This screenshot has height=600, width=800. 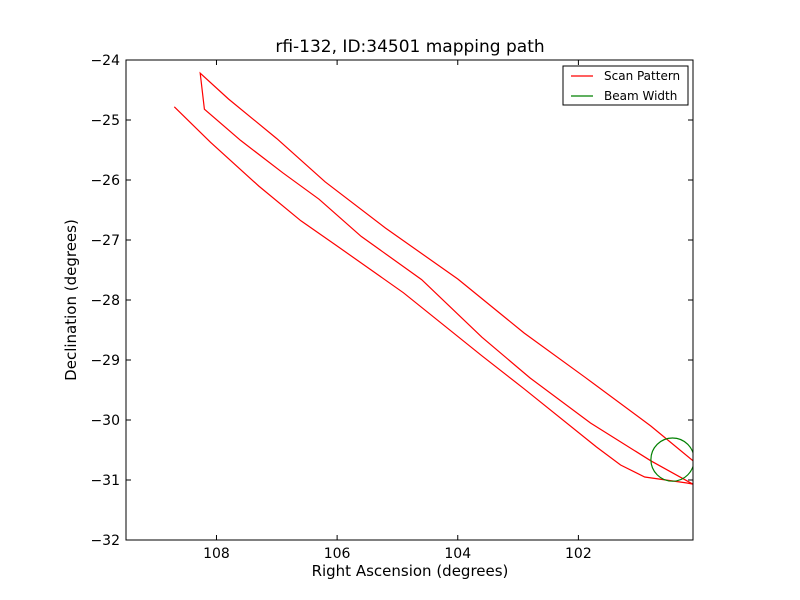 What do you see at coordinates (105, 301) in the screenshot?
I see `y-tick-label: −28` at bounding box center [105, 301].